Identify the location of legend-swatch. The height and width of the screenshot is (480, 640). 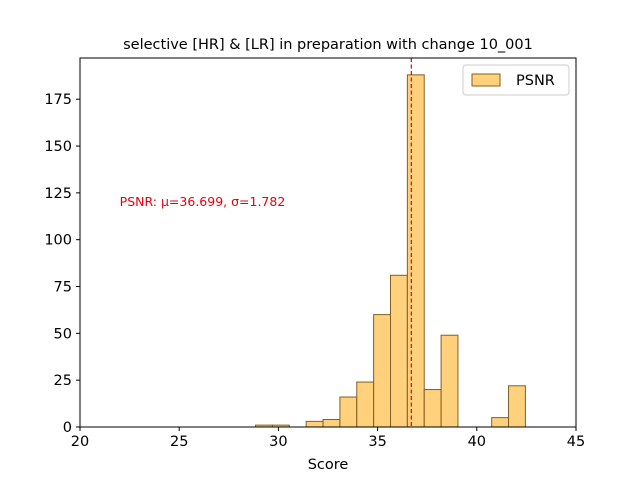
(486, 80).